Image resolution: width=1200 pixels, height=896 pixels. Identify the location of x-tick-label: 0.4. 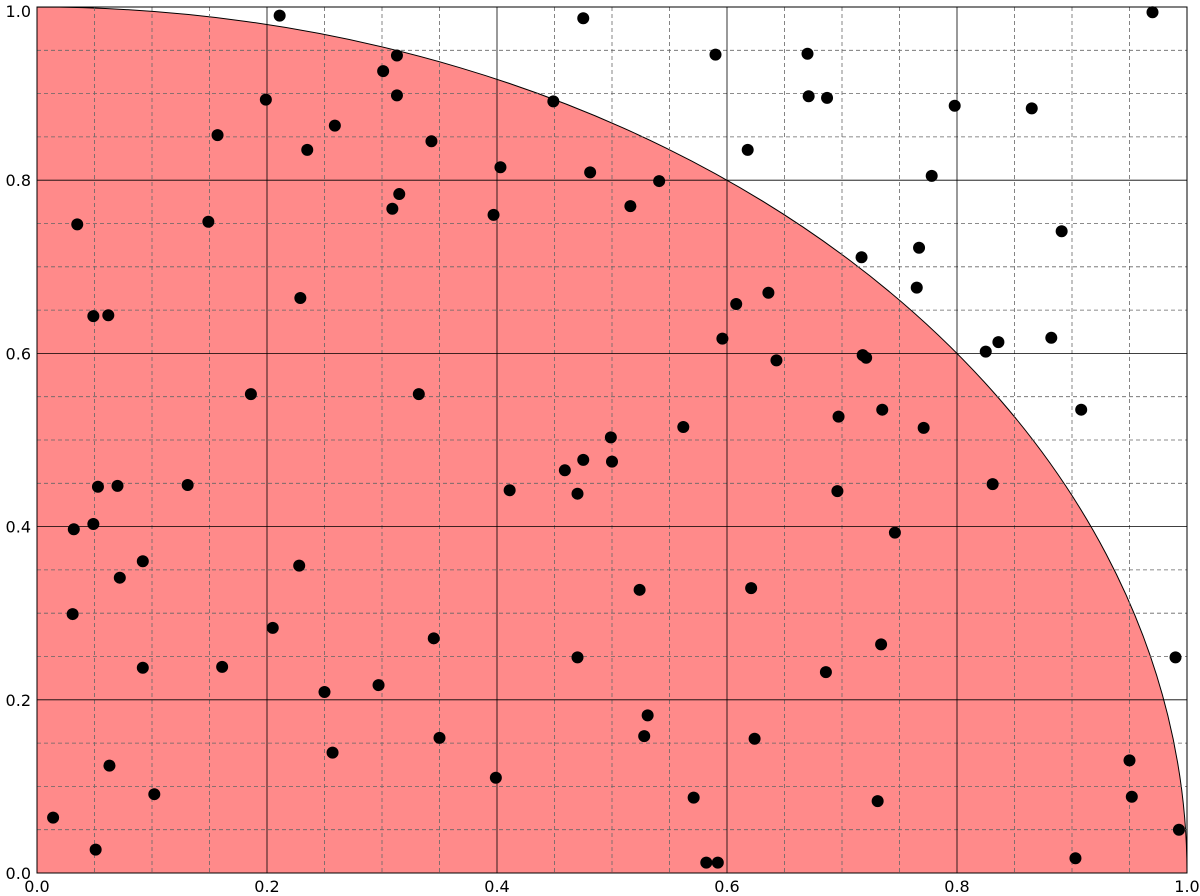
(496, 886).